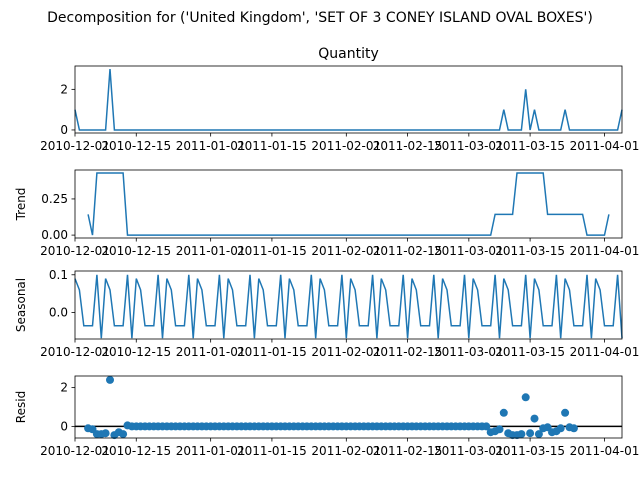 The image size is (640, 480). What do you see at coordinates (54, 235) in the screenshot?
I see `y-tick-label: 0.00` at bounding box center [54, 235].